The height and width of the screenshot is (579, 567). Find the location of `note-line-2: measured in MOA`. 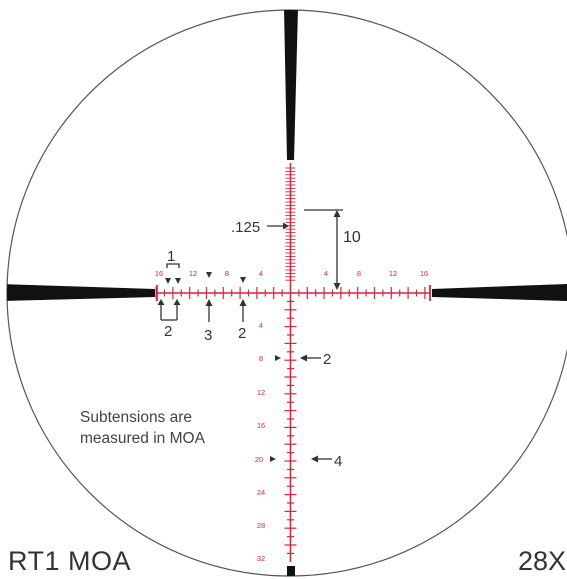

note-line-2: measured in MOA is located at coordinates (142, 438).